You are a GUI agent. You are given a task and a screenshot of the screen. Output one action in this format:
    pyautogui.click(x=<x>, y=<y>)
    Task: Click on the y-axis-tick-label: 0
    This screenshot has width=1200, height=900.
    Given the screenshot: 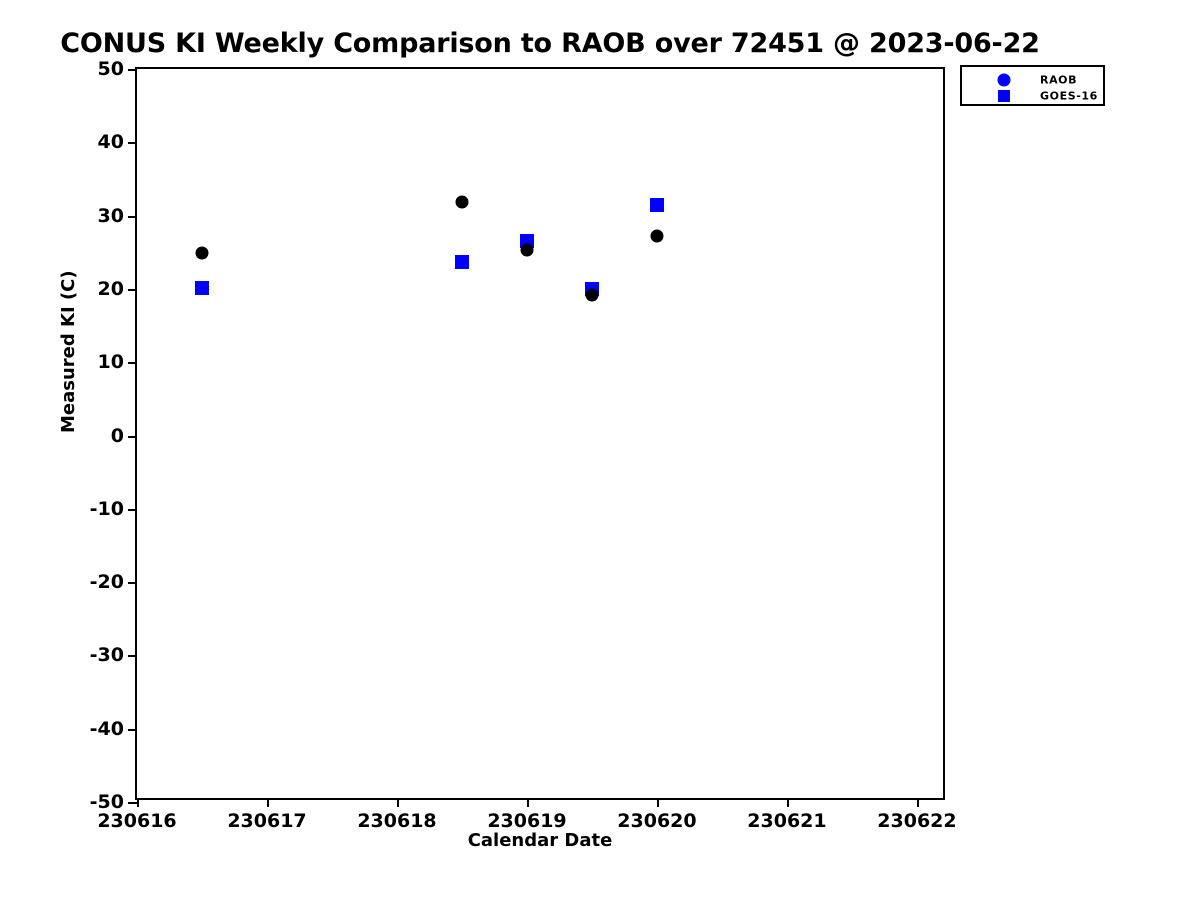 What is the action you would take?
    pyautogui.click(x=117, y=435)
    